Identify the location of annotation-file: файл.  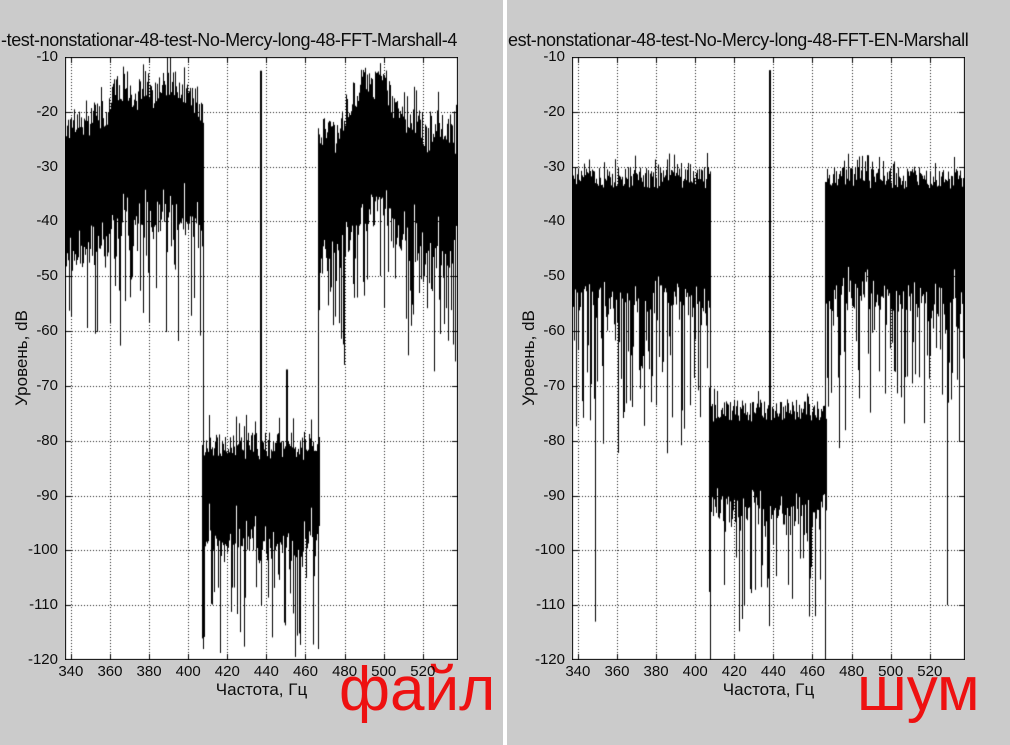
(417, 689).